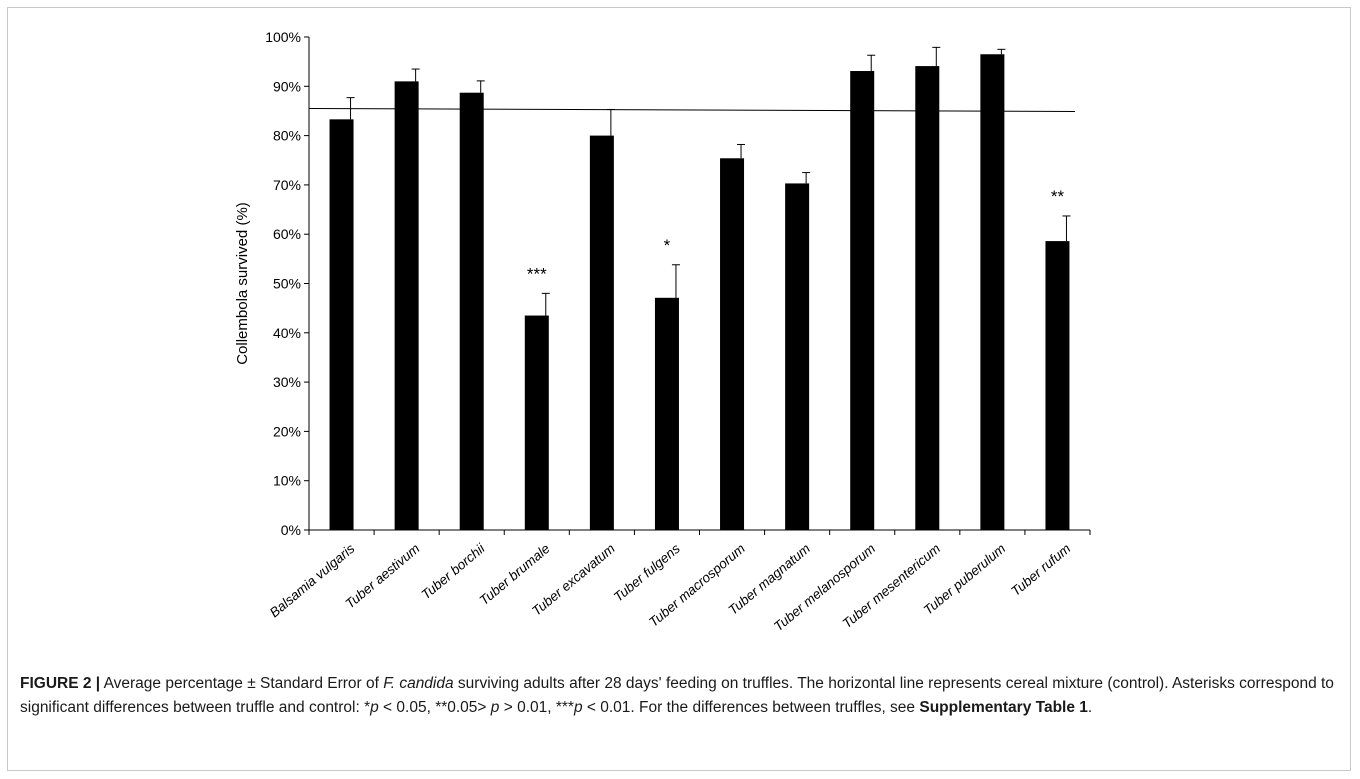 Image resolution: width=1360 pixels, height=779 pixels. Describe the element at coordinates (578, 707) in the screenshot. I see `caption-p-3: p` at that location.